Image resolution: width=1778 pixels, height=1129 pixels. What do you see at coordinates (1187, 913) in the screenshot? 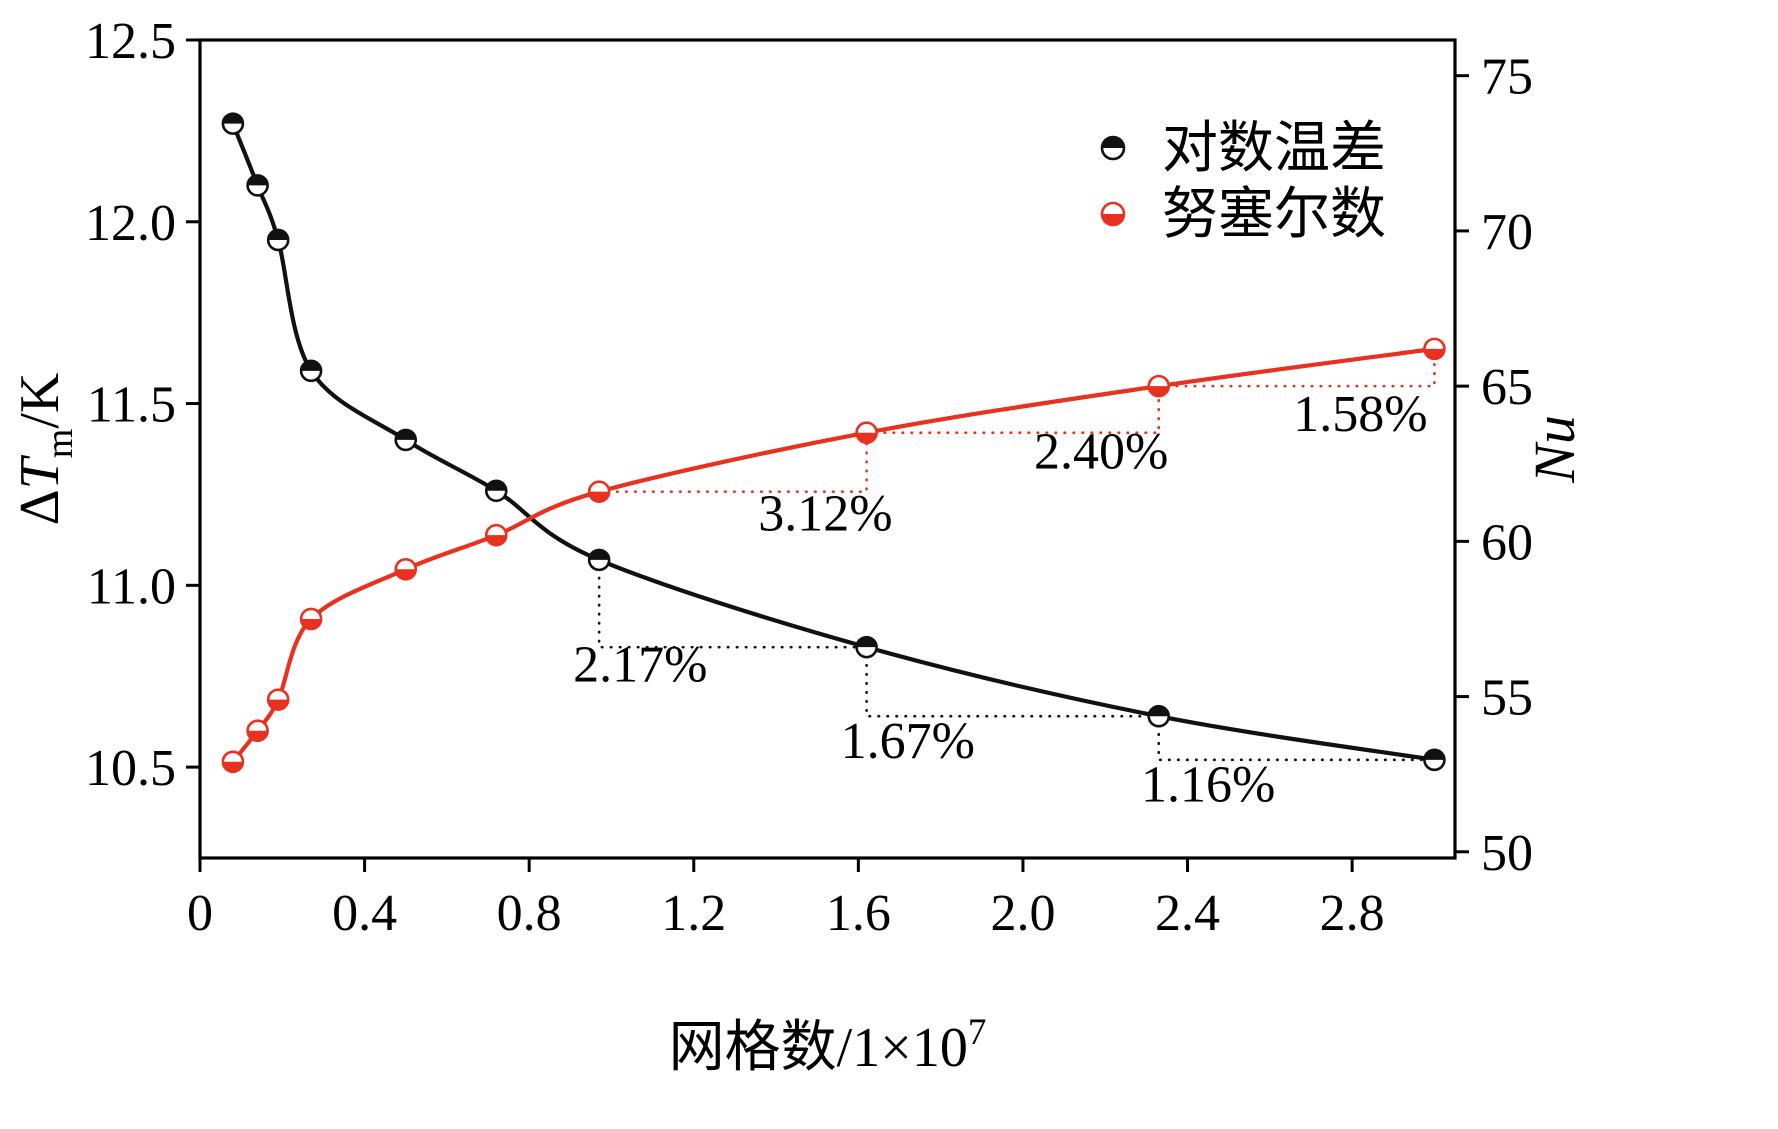
I see `x-tick-label: 2.4` at bounding box center [1187, 913].